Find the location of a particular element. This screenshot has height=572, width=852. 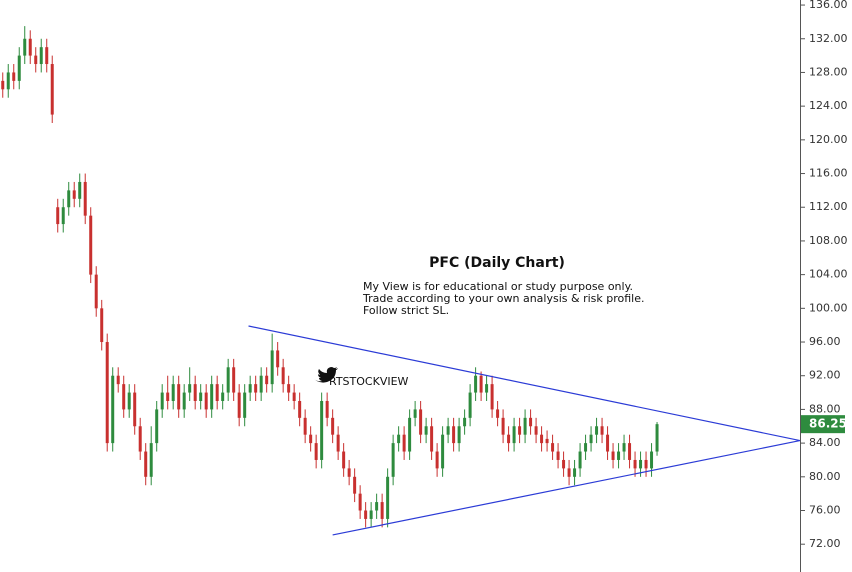

y-tick-label: 128.00 is located at coordinates (828, 71).